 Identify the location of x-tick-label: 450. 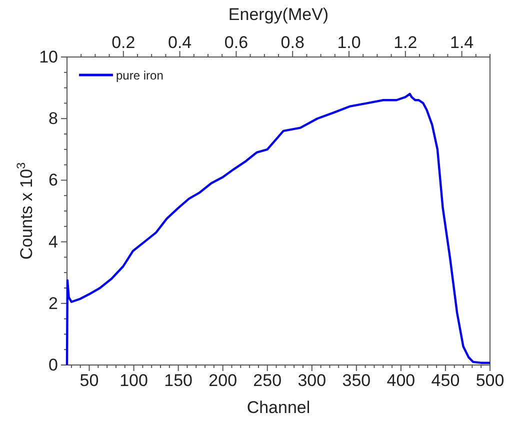
(445, 380).